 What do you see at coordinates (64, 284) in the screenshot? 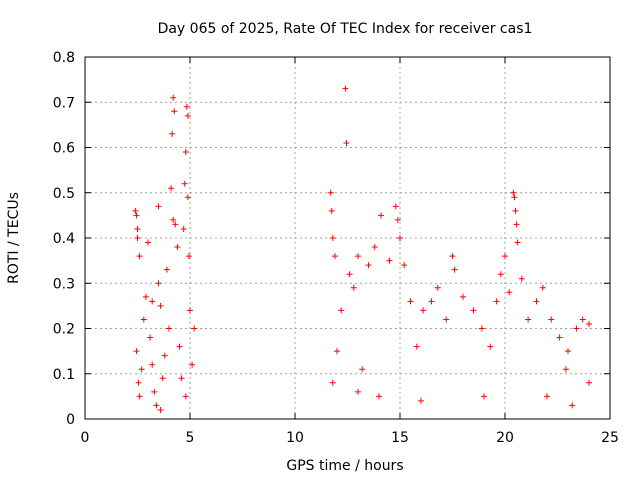
I see `y-tick-label: 0.3` at bounding box center [64, 284].